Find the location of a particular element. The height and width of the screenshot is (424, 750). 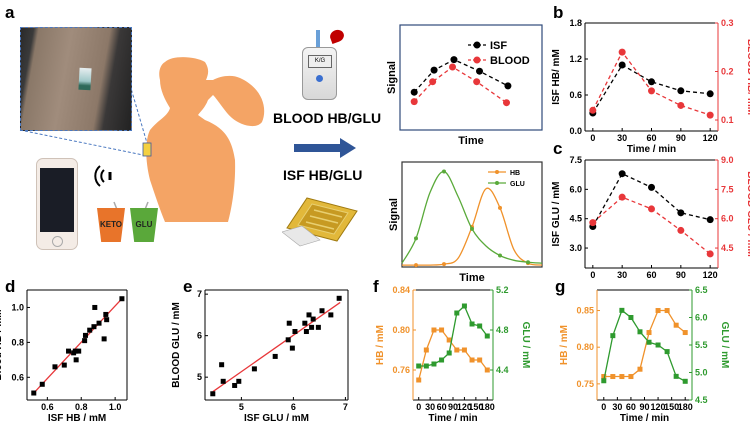

series-line-glu is located at coordinates (453, 335).